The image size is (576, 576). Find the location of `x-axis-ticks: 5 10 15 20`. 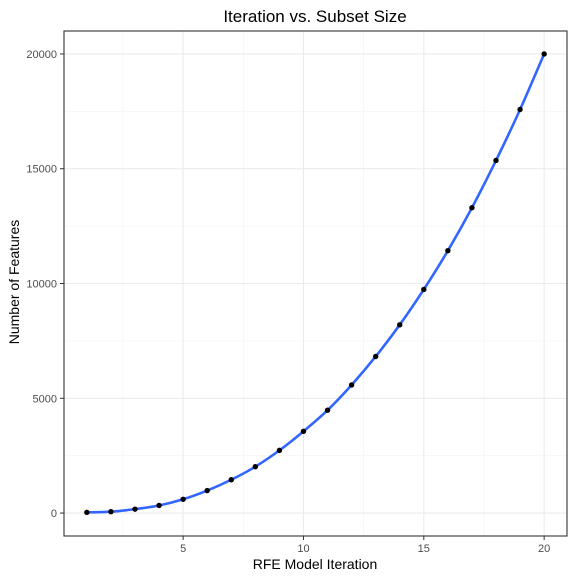

x-axis-ticks: 5 10 15 20 is located at coordinates (365, 545).